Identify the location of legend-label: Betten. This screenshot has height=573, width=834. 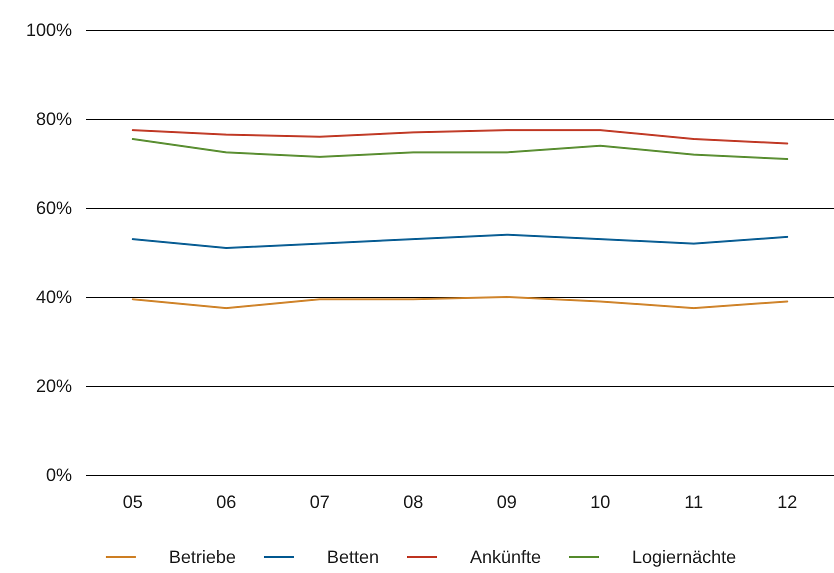
(352, 557).